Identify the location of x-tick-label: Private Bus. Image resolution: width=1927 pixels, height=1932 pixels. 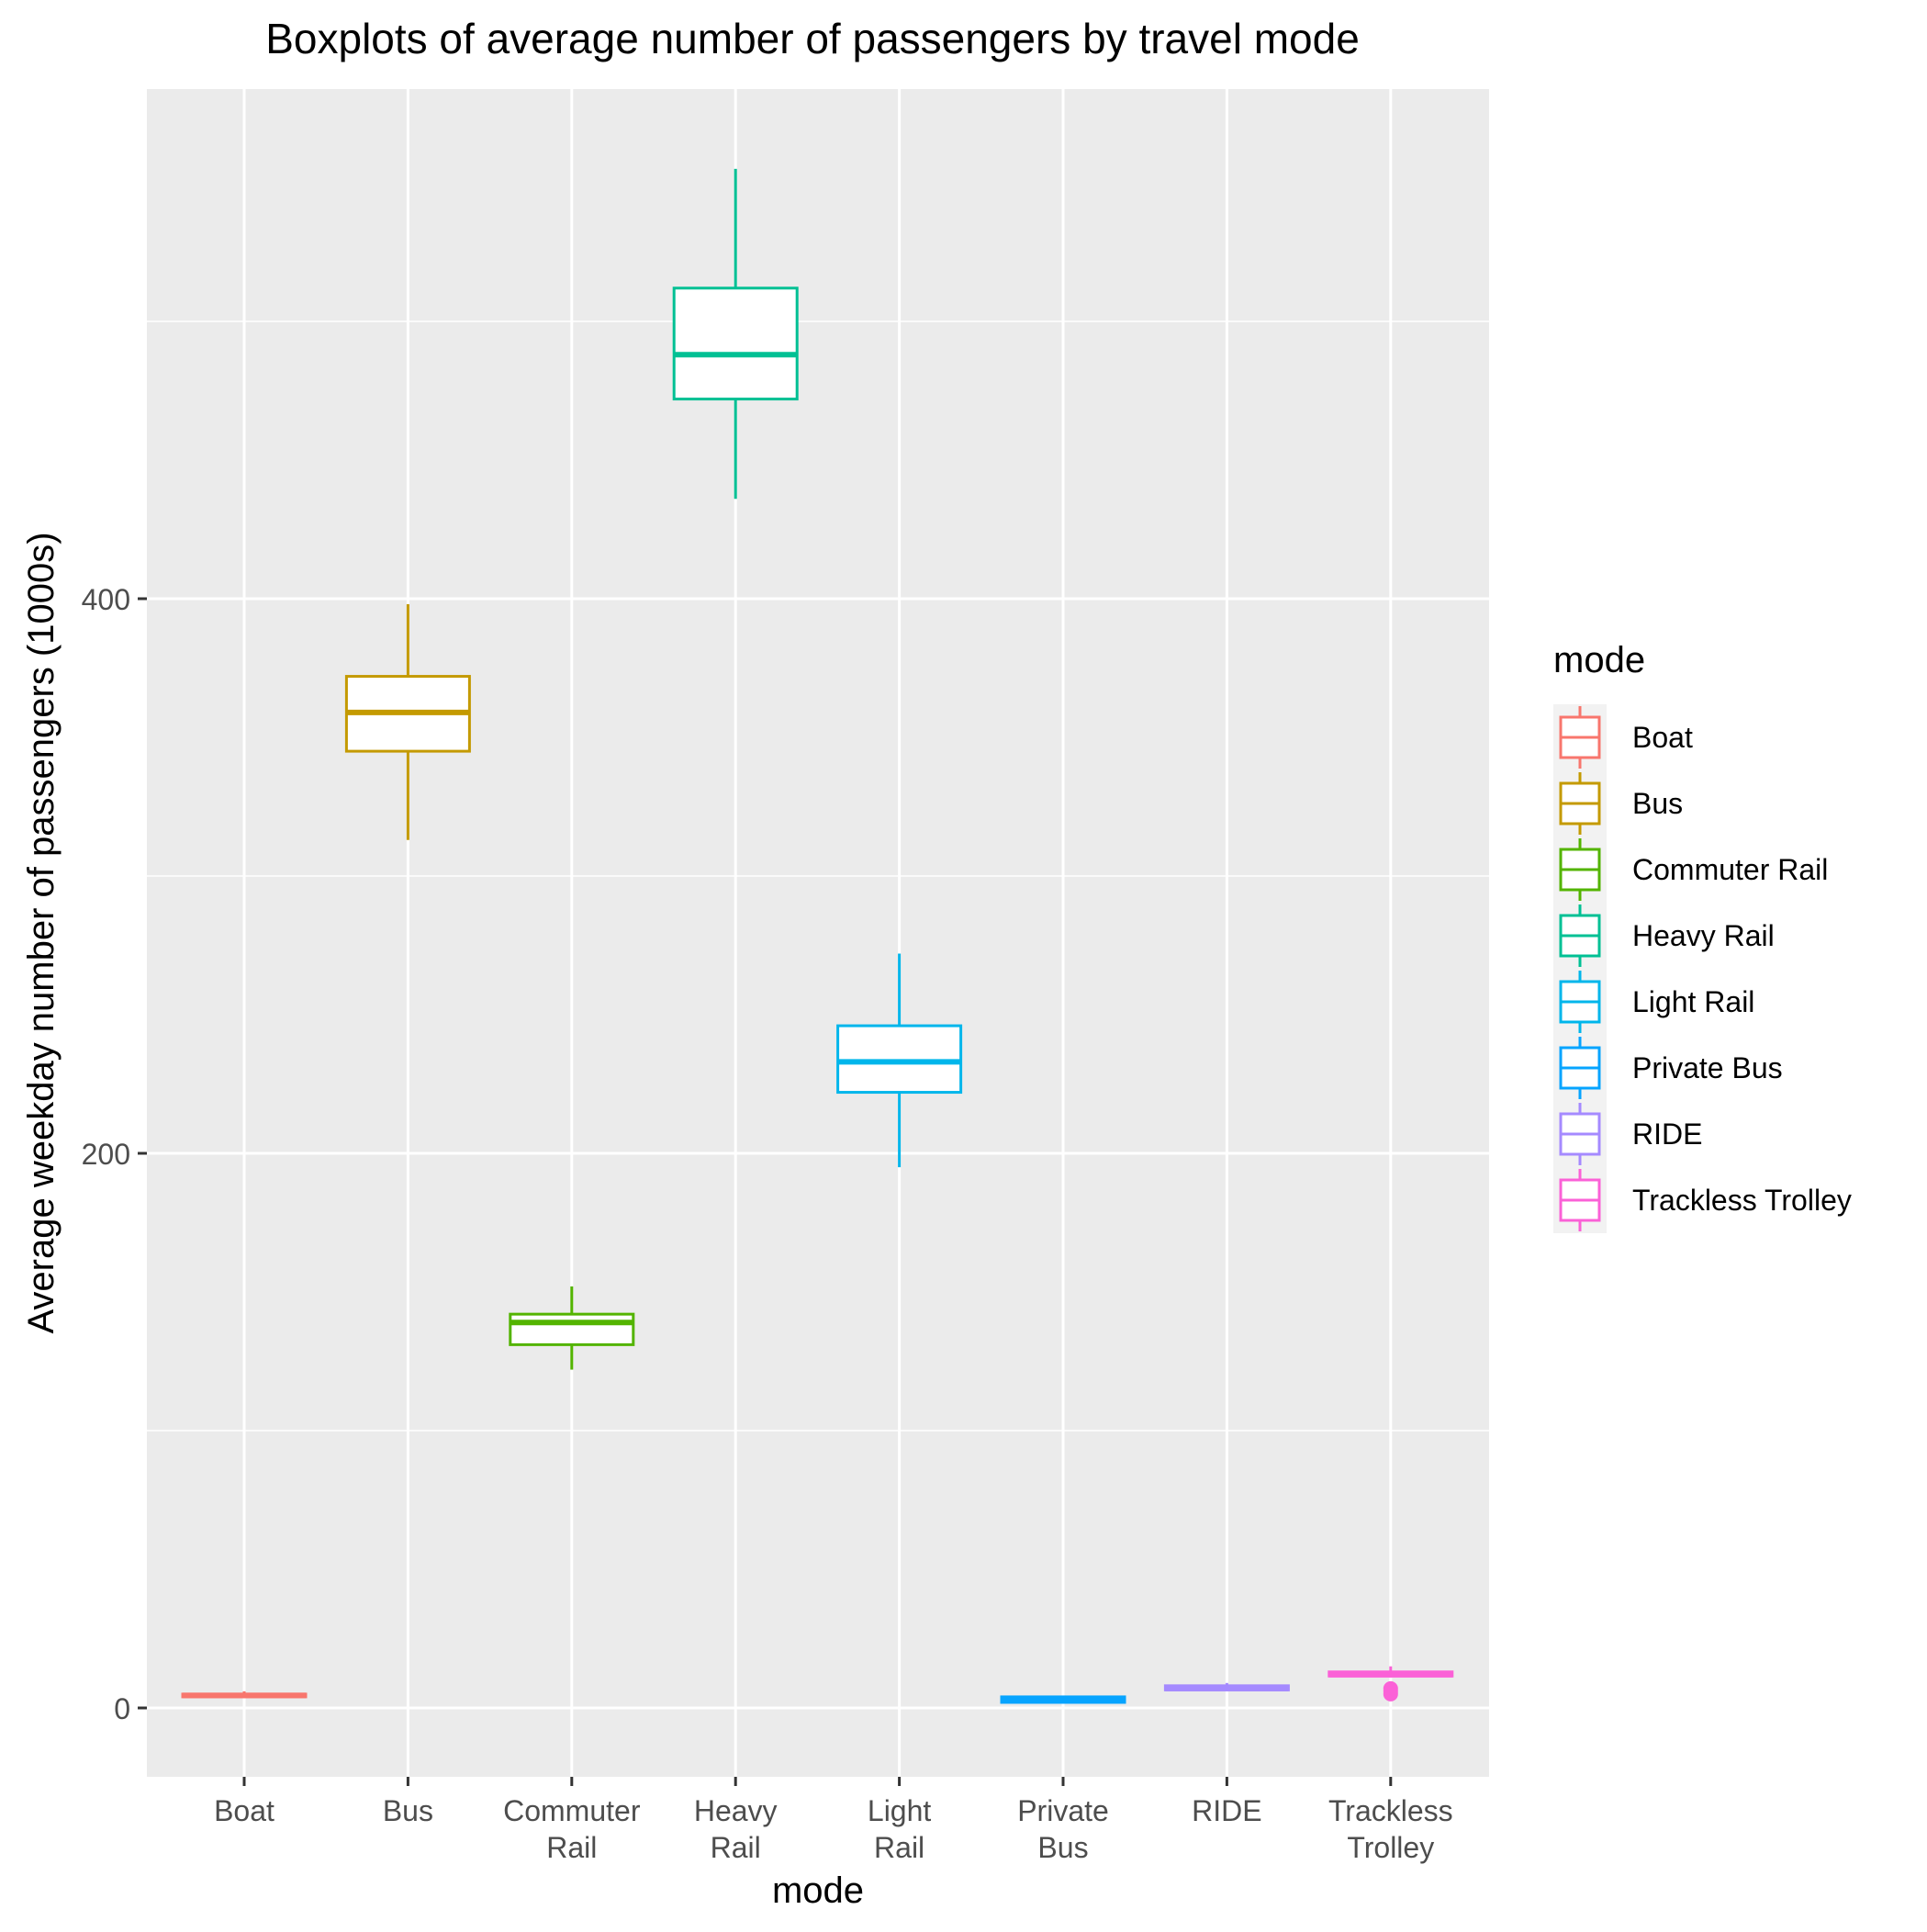
(1063, 1829).